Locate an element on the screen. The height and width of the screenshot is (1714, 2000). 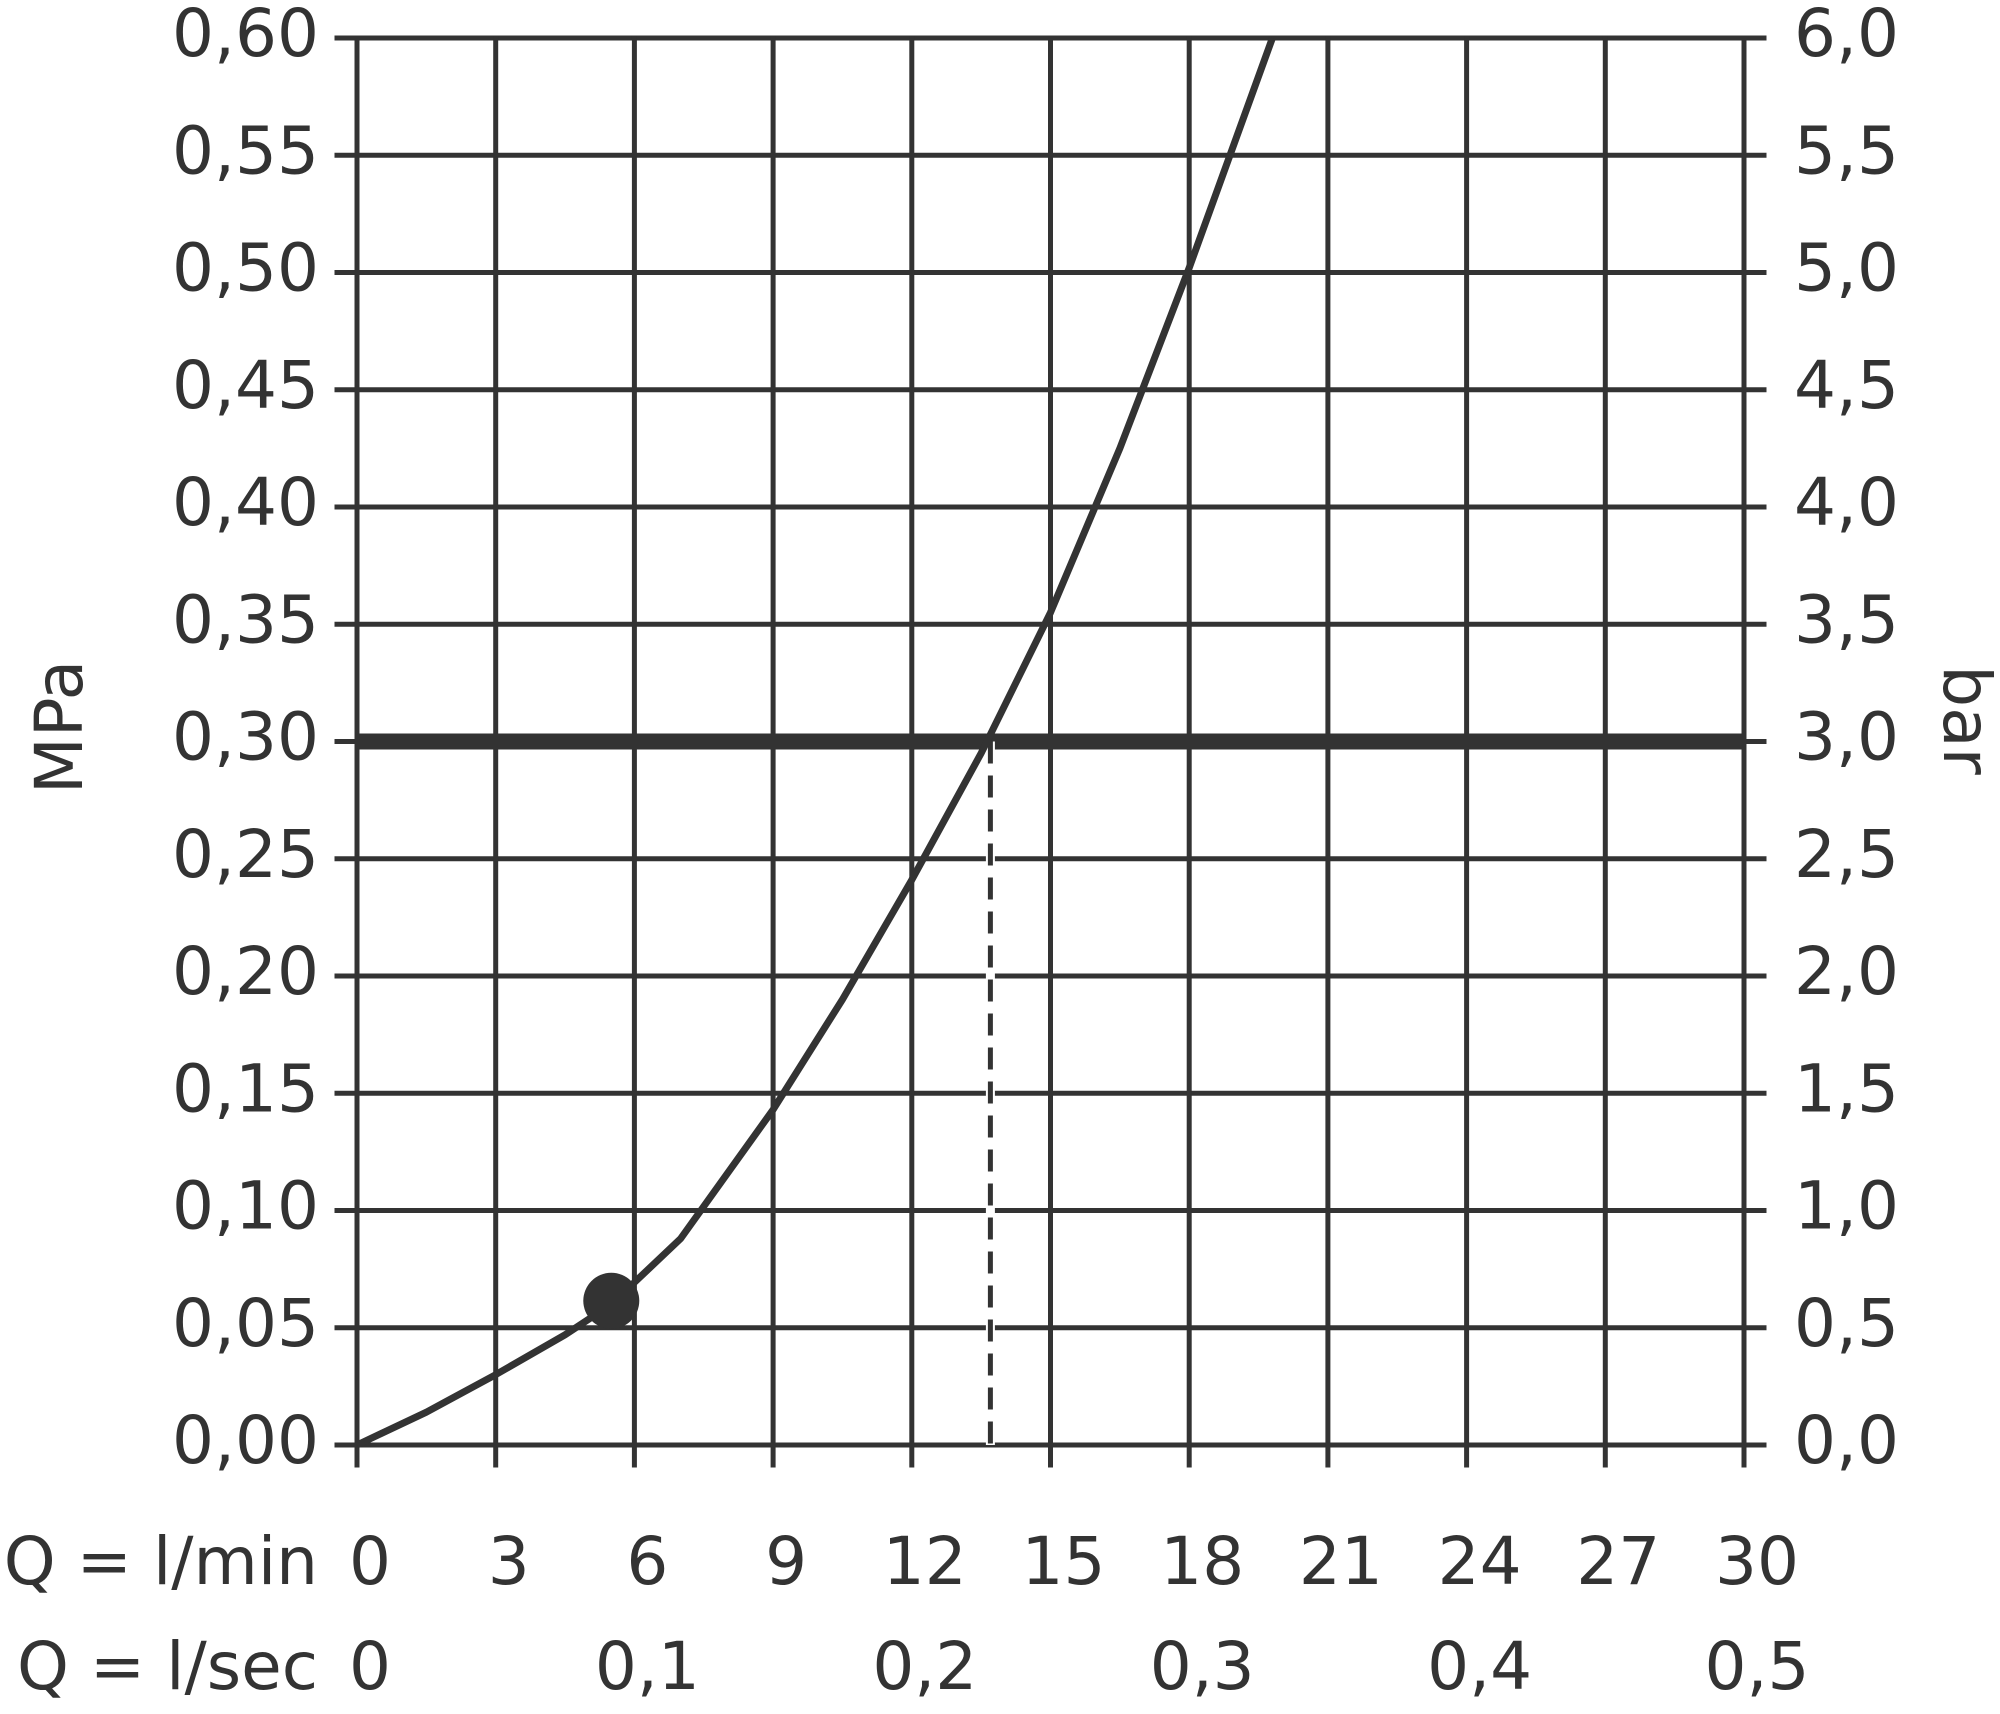
x-tick-label: 12 is located at coordinates (925, 1561).